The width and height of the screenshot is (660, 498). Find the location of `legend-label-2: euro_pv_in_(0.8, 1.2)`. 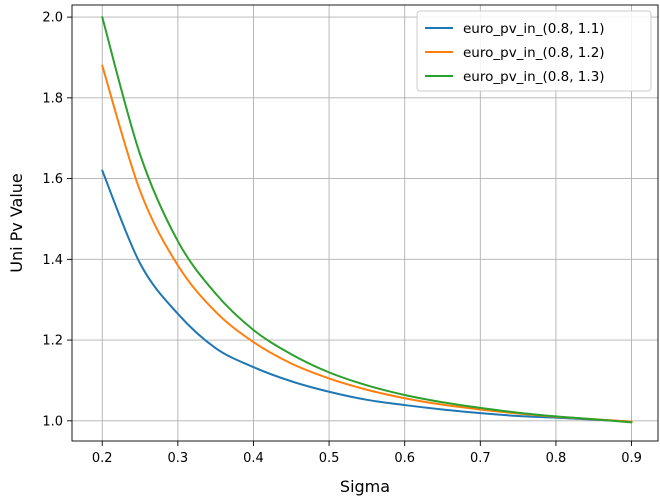

legend-label-2: euro_pv_in_(0.8, 1.2) is located at coordinates (534, 53).